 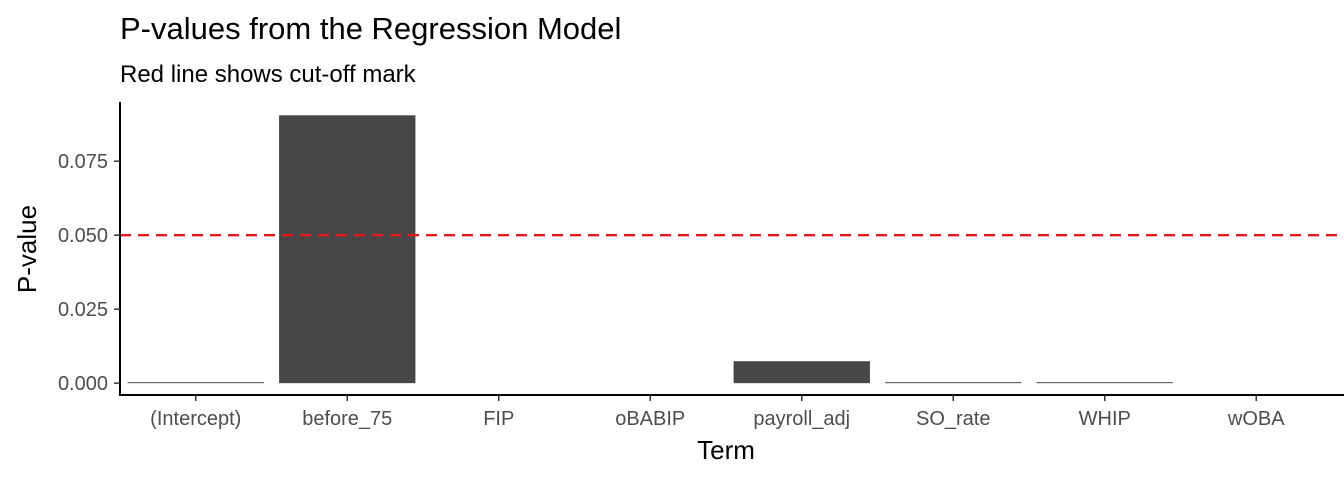 I want to click on x-tick-label: payroll_adj, so click(x=801, y=419).